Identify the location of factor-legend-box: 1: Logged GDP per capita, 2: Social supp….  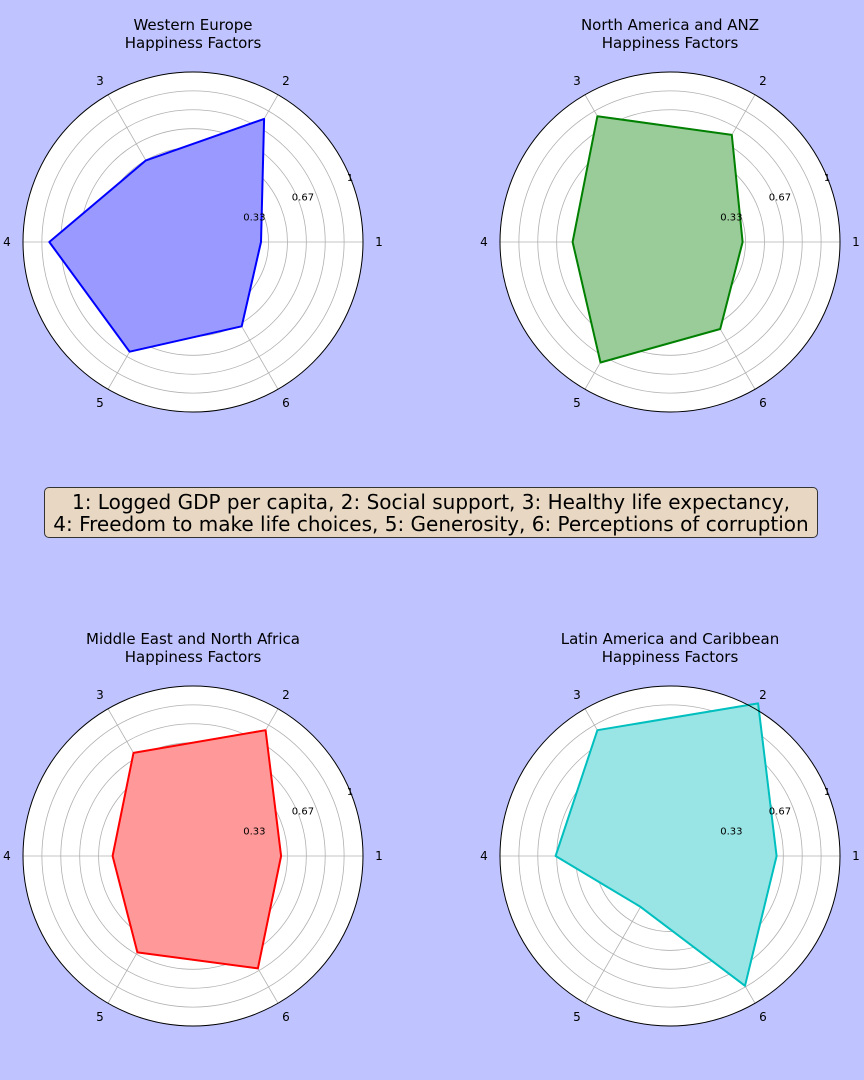
(431, 512).